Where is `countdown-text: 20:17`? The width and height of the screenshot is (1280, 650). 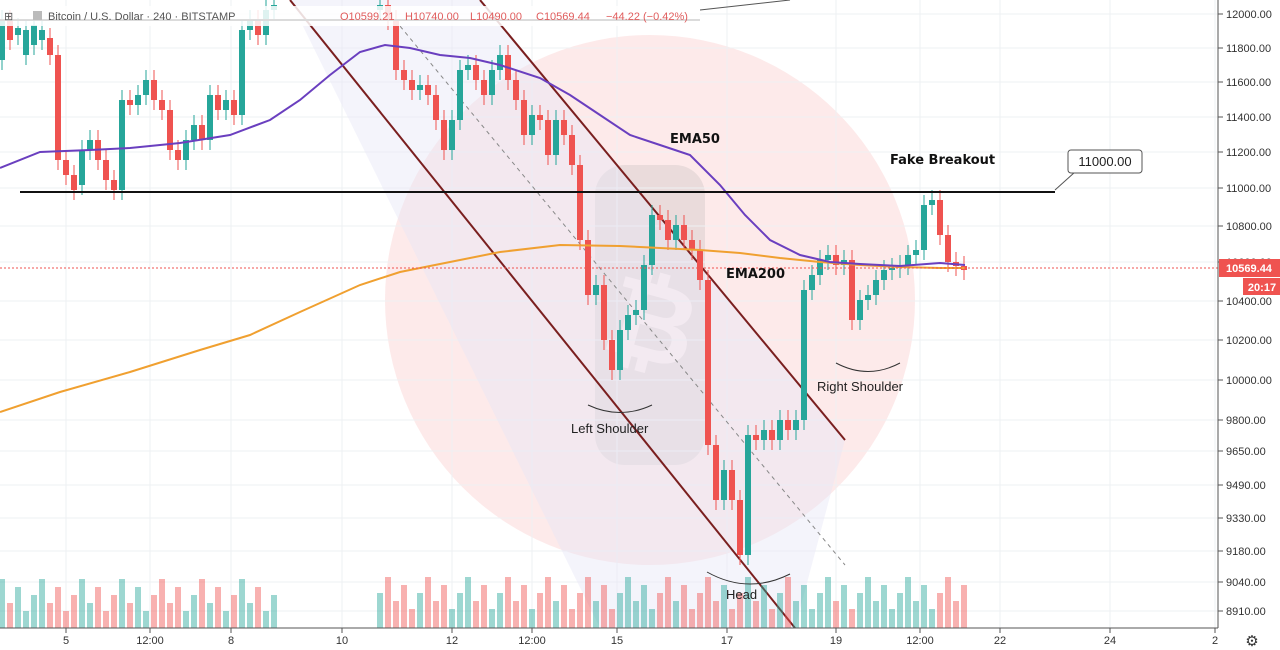 countdown-text: 20:17 is located at coordinates (1262, 288).